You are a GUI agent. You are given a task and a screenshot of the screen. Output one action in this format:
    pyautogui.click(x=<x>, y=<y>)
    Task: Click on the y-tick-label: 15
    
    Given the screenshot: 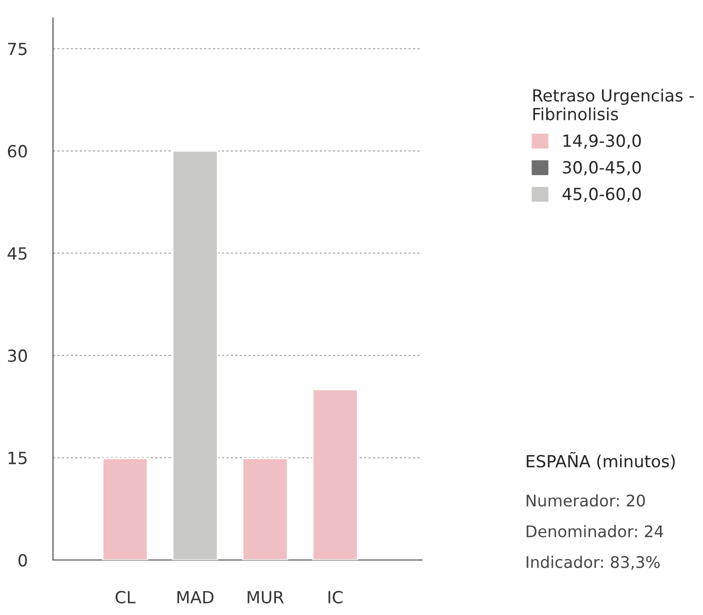 What is the action you would take?
    pyautogui.click(x=17, y=458)
    